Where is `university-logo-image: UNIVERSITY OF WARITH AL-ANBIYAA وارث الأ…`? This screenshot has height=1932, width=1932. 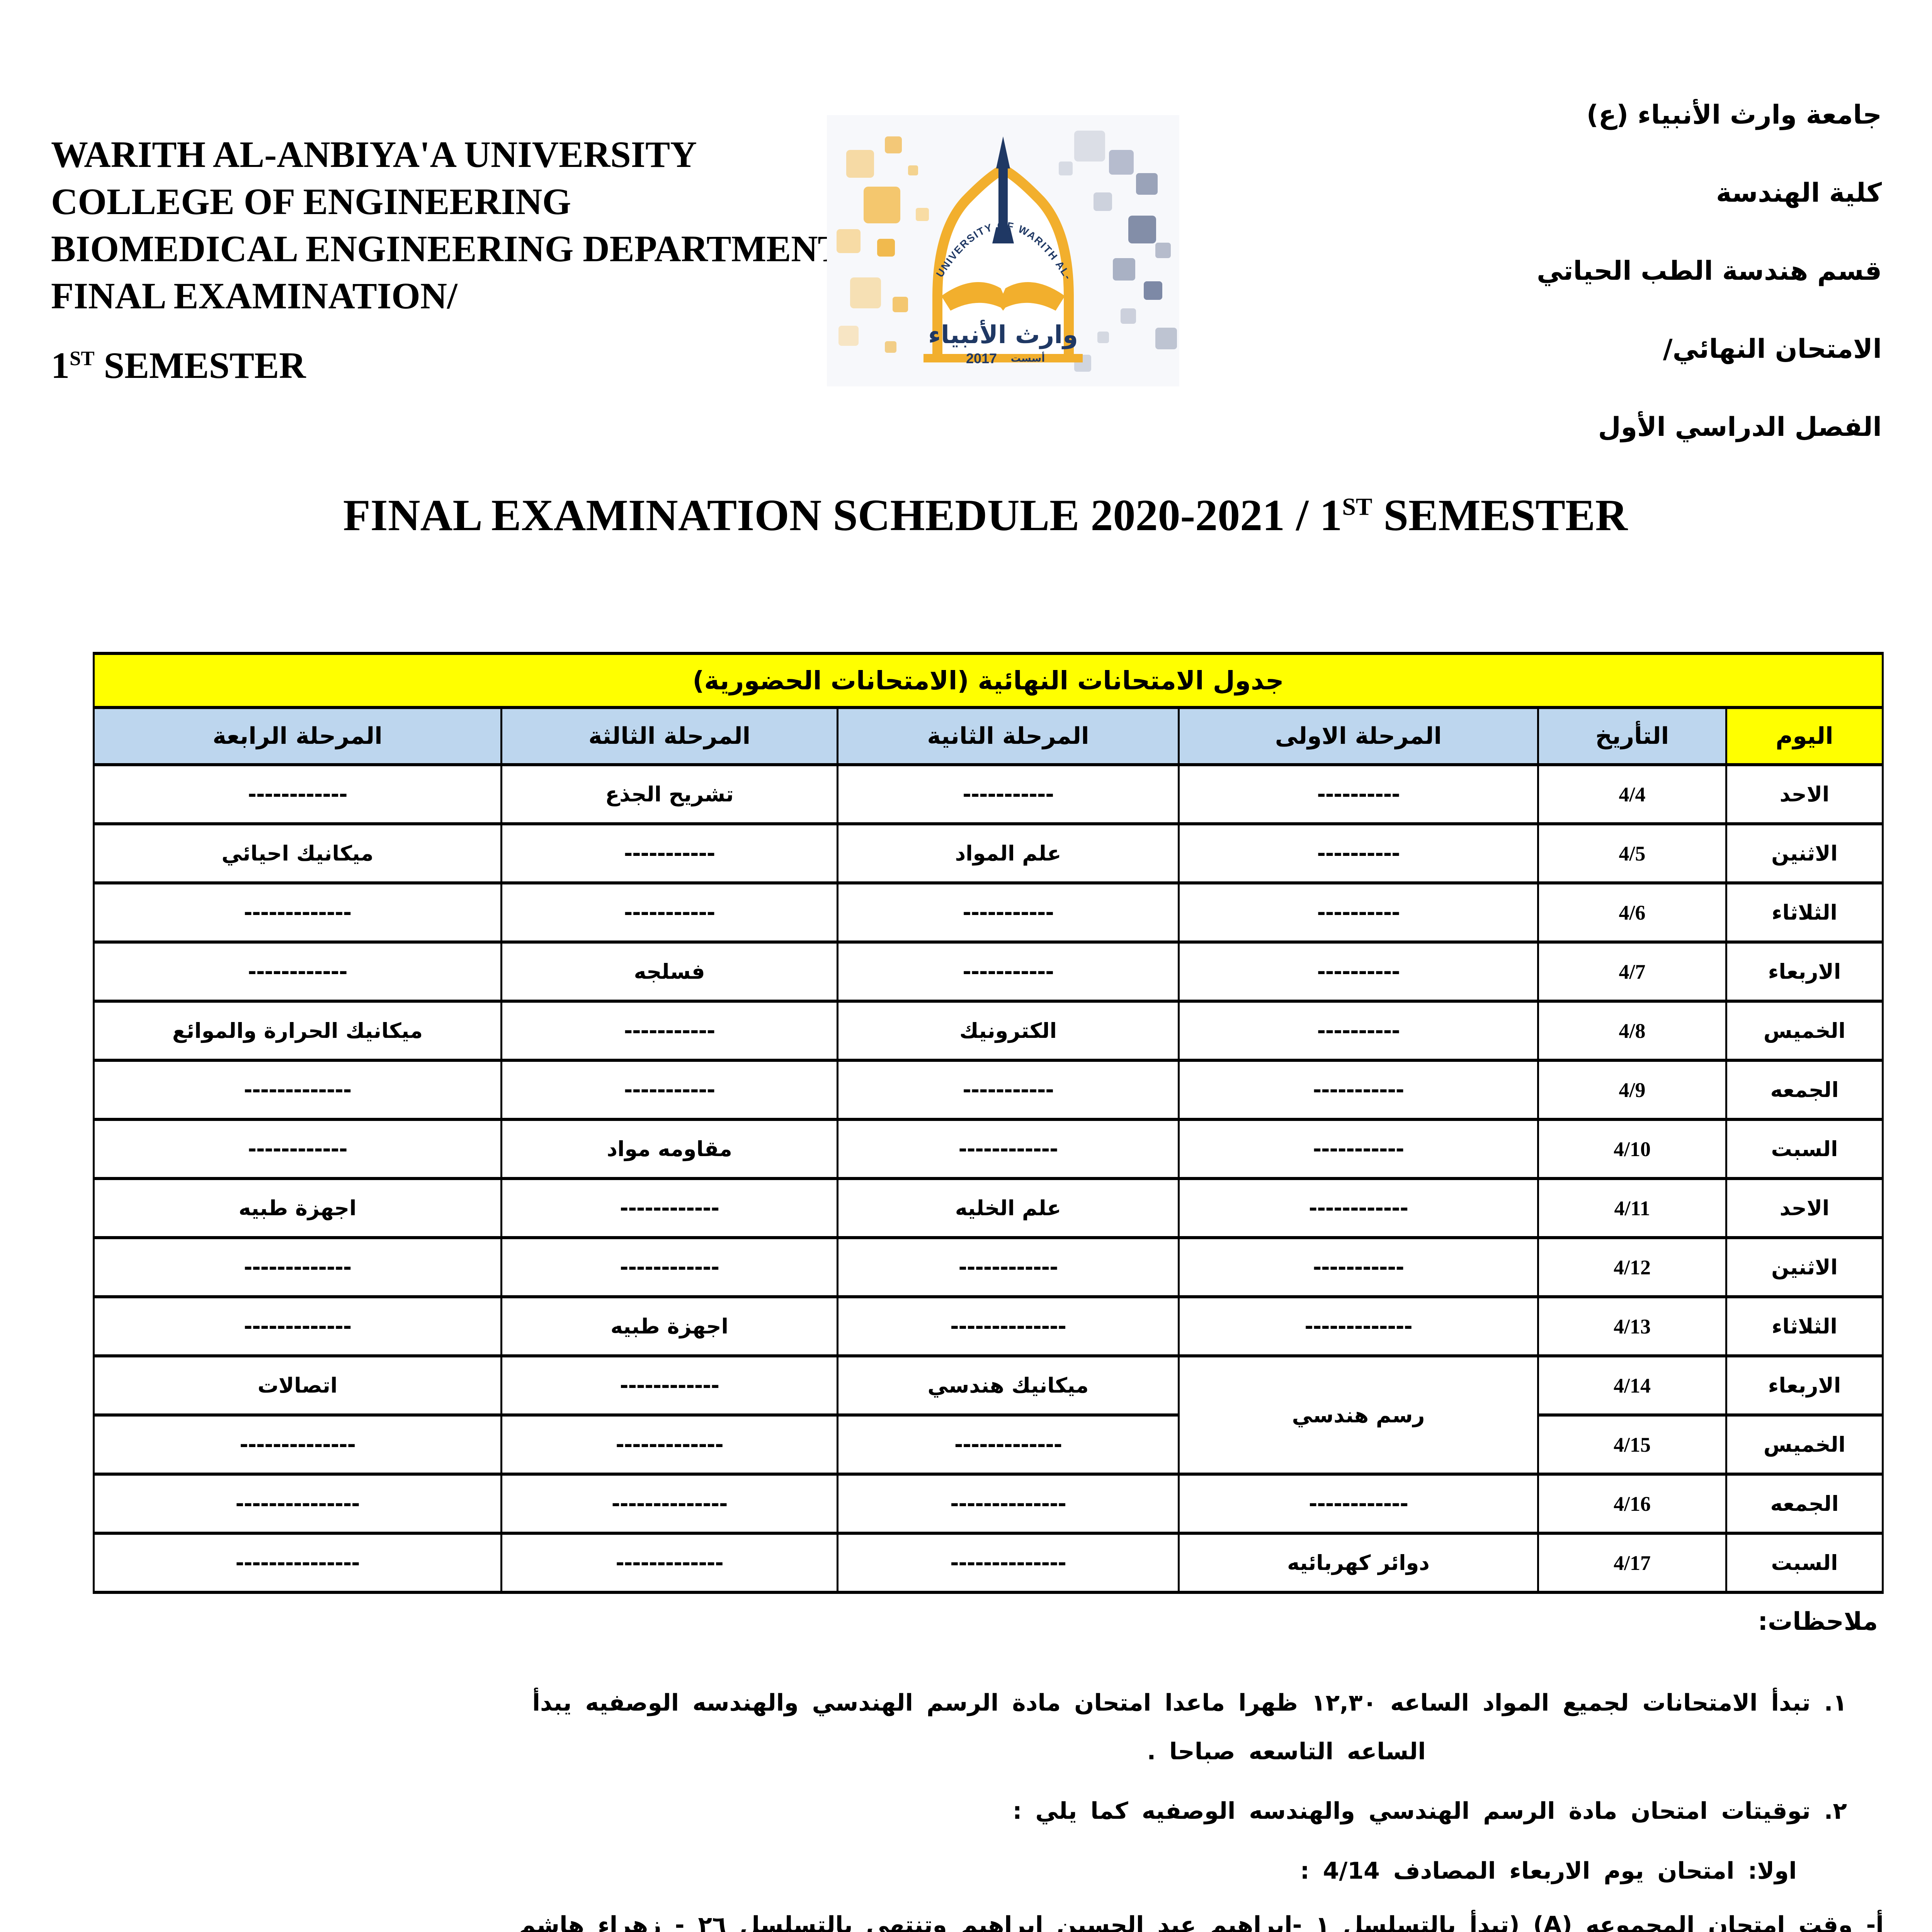 university-logo-image: UNIVERSITY OF WARITH AL-ANBIYAA وارث الأ… is located at coordinates (1001, 246).